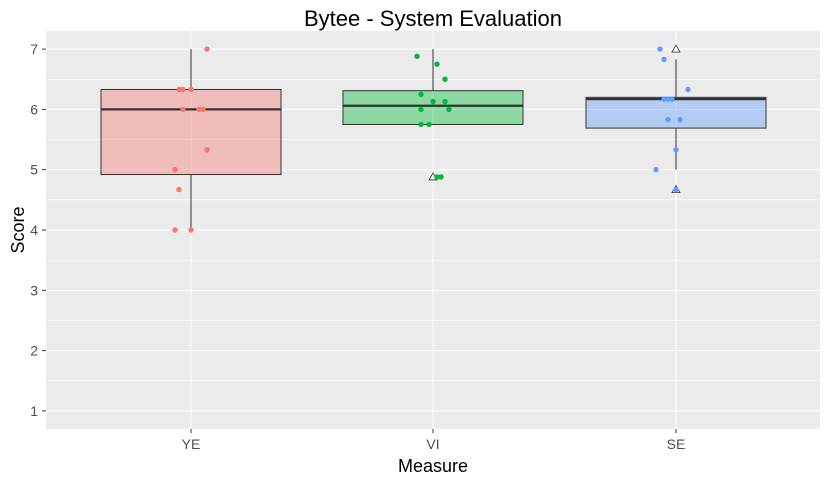  What do you see at coordinates (676, 48) in the screenshot?
I see `outlier-marker` at bounding box center [676, 48].